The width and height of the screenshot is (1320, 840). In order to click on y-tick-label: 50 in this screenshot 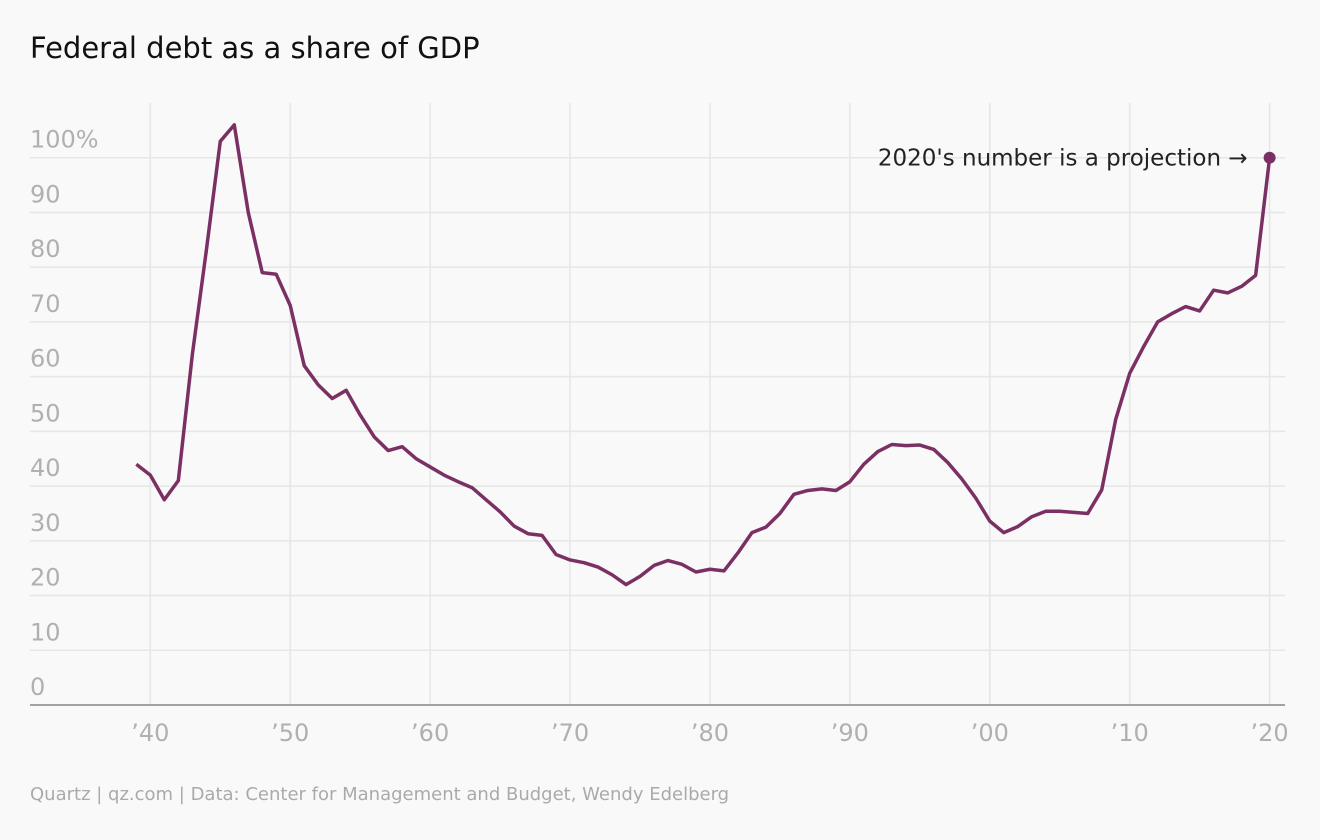, I will do `click(45, 413)`.